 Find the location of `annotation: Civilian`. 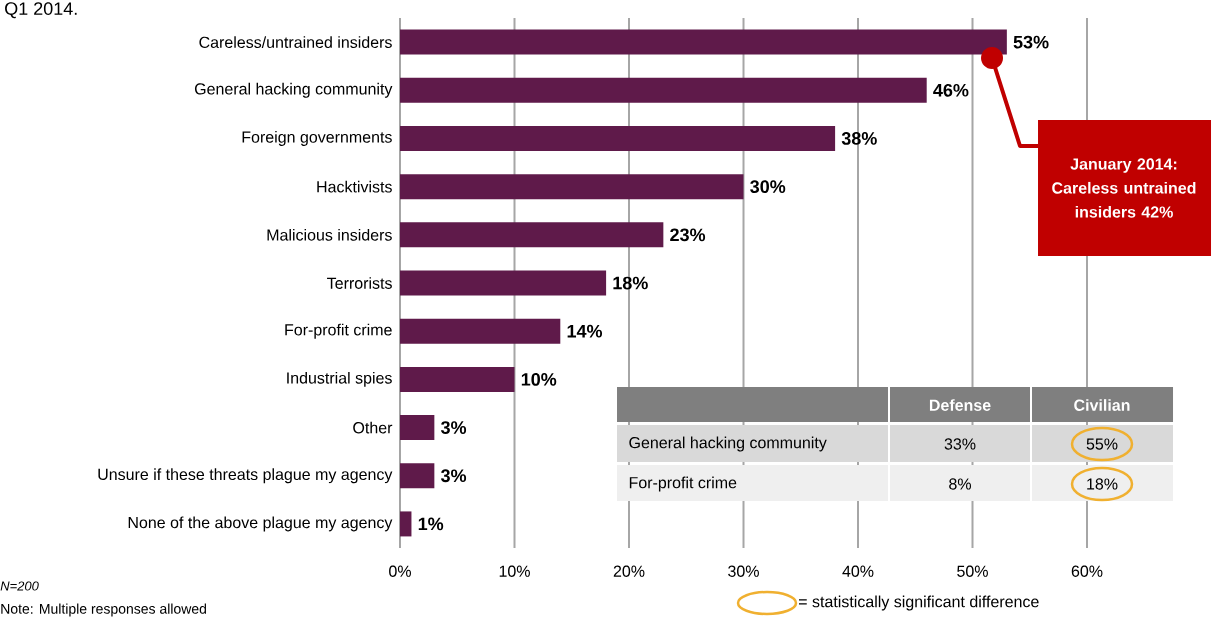

annotation: Civilian is located at coordinates (1102, 405).